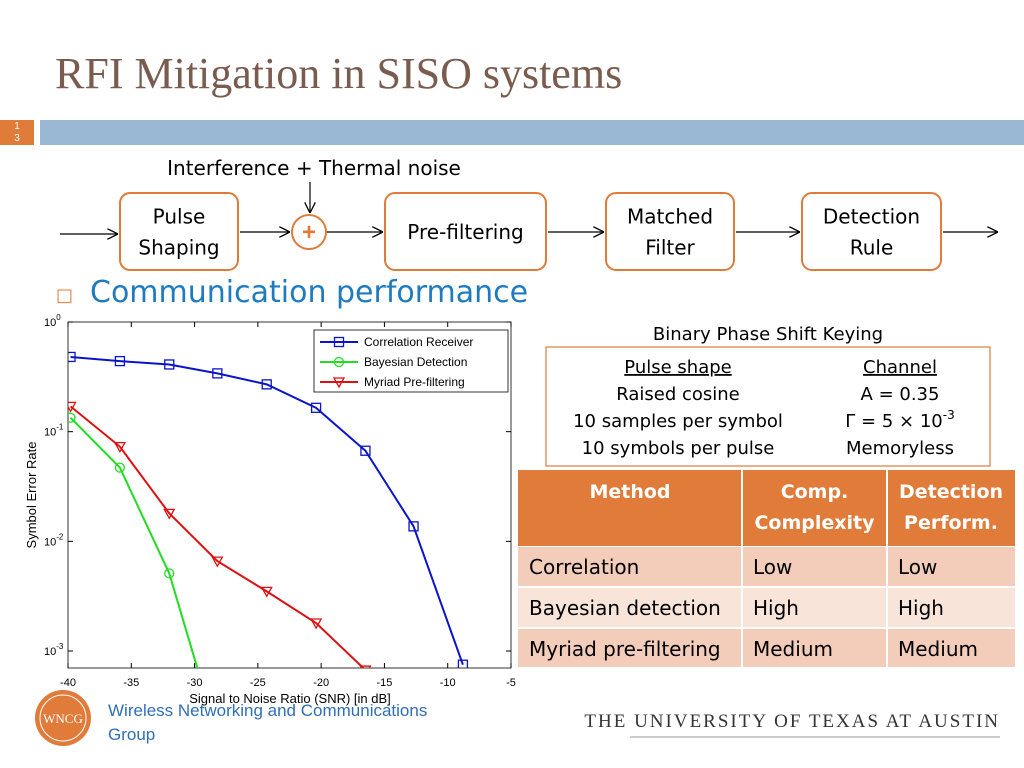 The height and width of the screenshot is (768, 1024). What do you see at coordinates (792, 721) in the screenshot?
I see `university: THE UNIVERSITY OF TEXAS AT AUSTIN` at bounding box center [792, 721].